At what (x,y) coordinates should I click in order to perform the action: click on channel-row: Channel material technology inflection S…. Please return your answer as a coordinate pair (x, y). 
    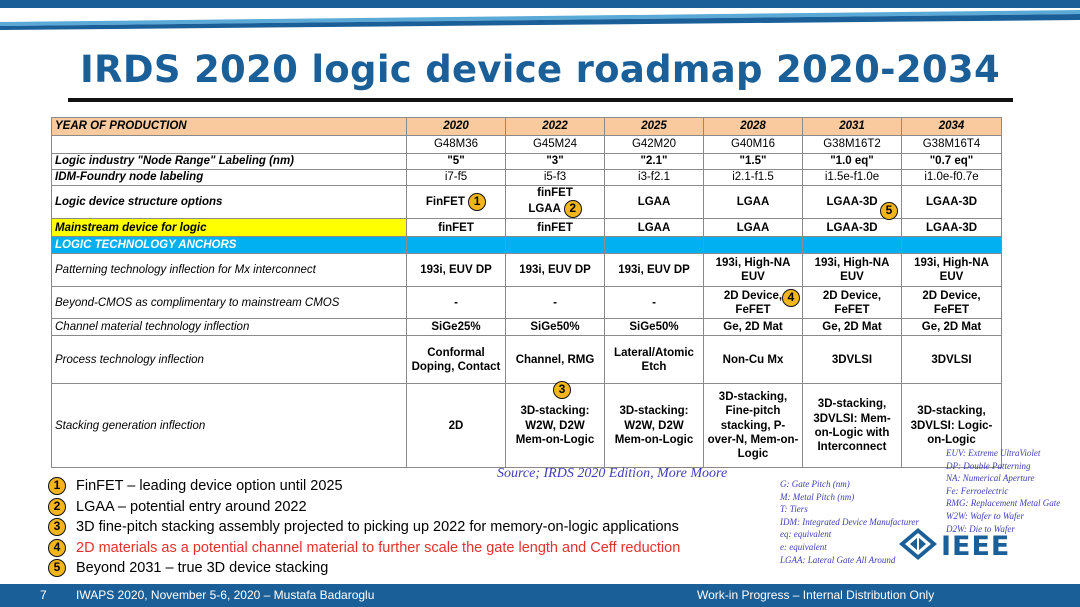
    Looking at the image, I should click on (526, 327).